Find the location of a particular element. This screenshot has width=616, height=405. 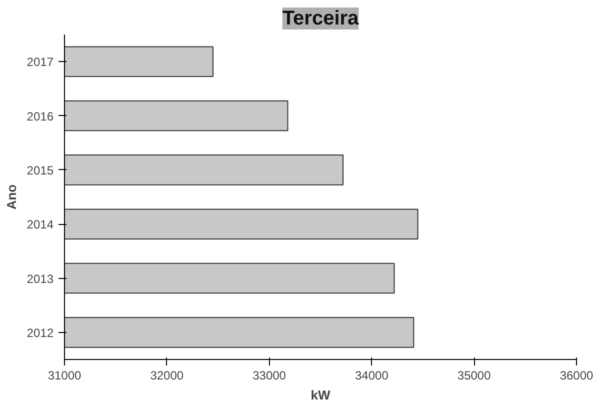

y-tick-label: 2012 is located at coordinates (40, 333).